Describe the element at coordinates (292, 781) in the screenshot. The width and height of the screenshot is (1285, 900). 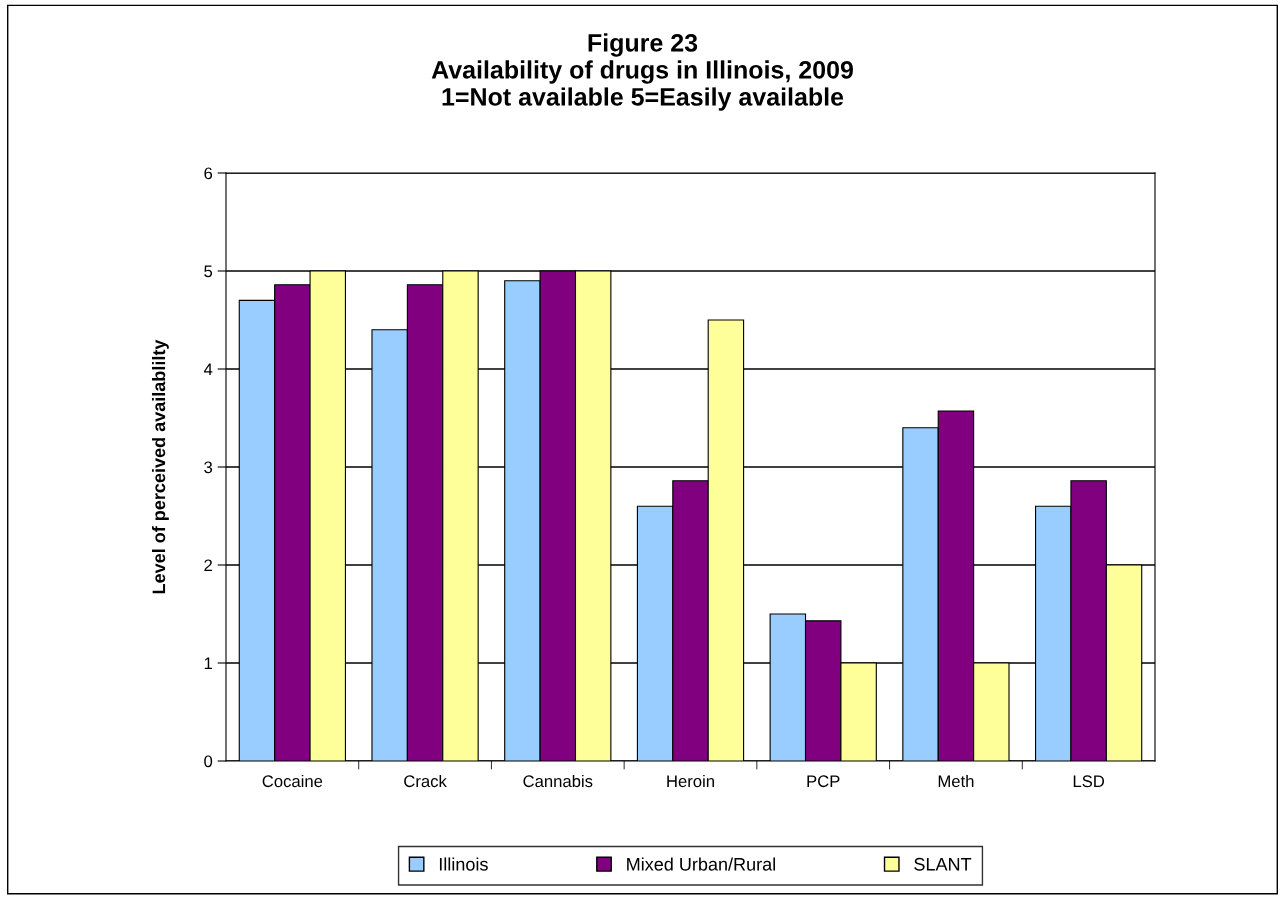
I see `x-tick-label: Cocaine` at that location.